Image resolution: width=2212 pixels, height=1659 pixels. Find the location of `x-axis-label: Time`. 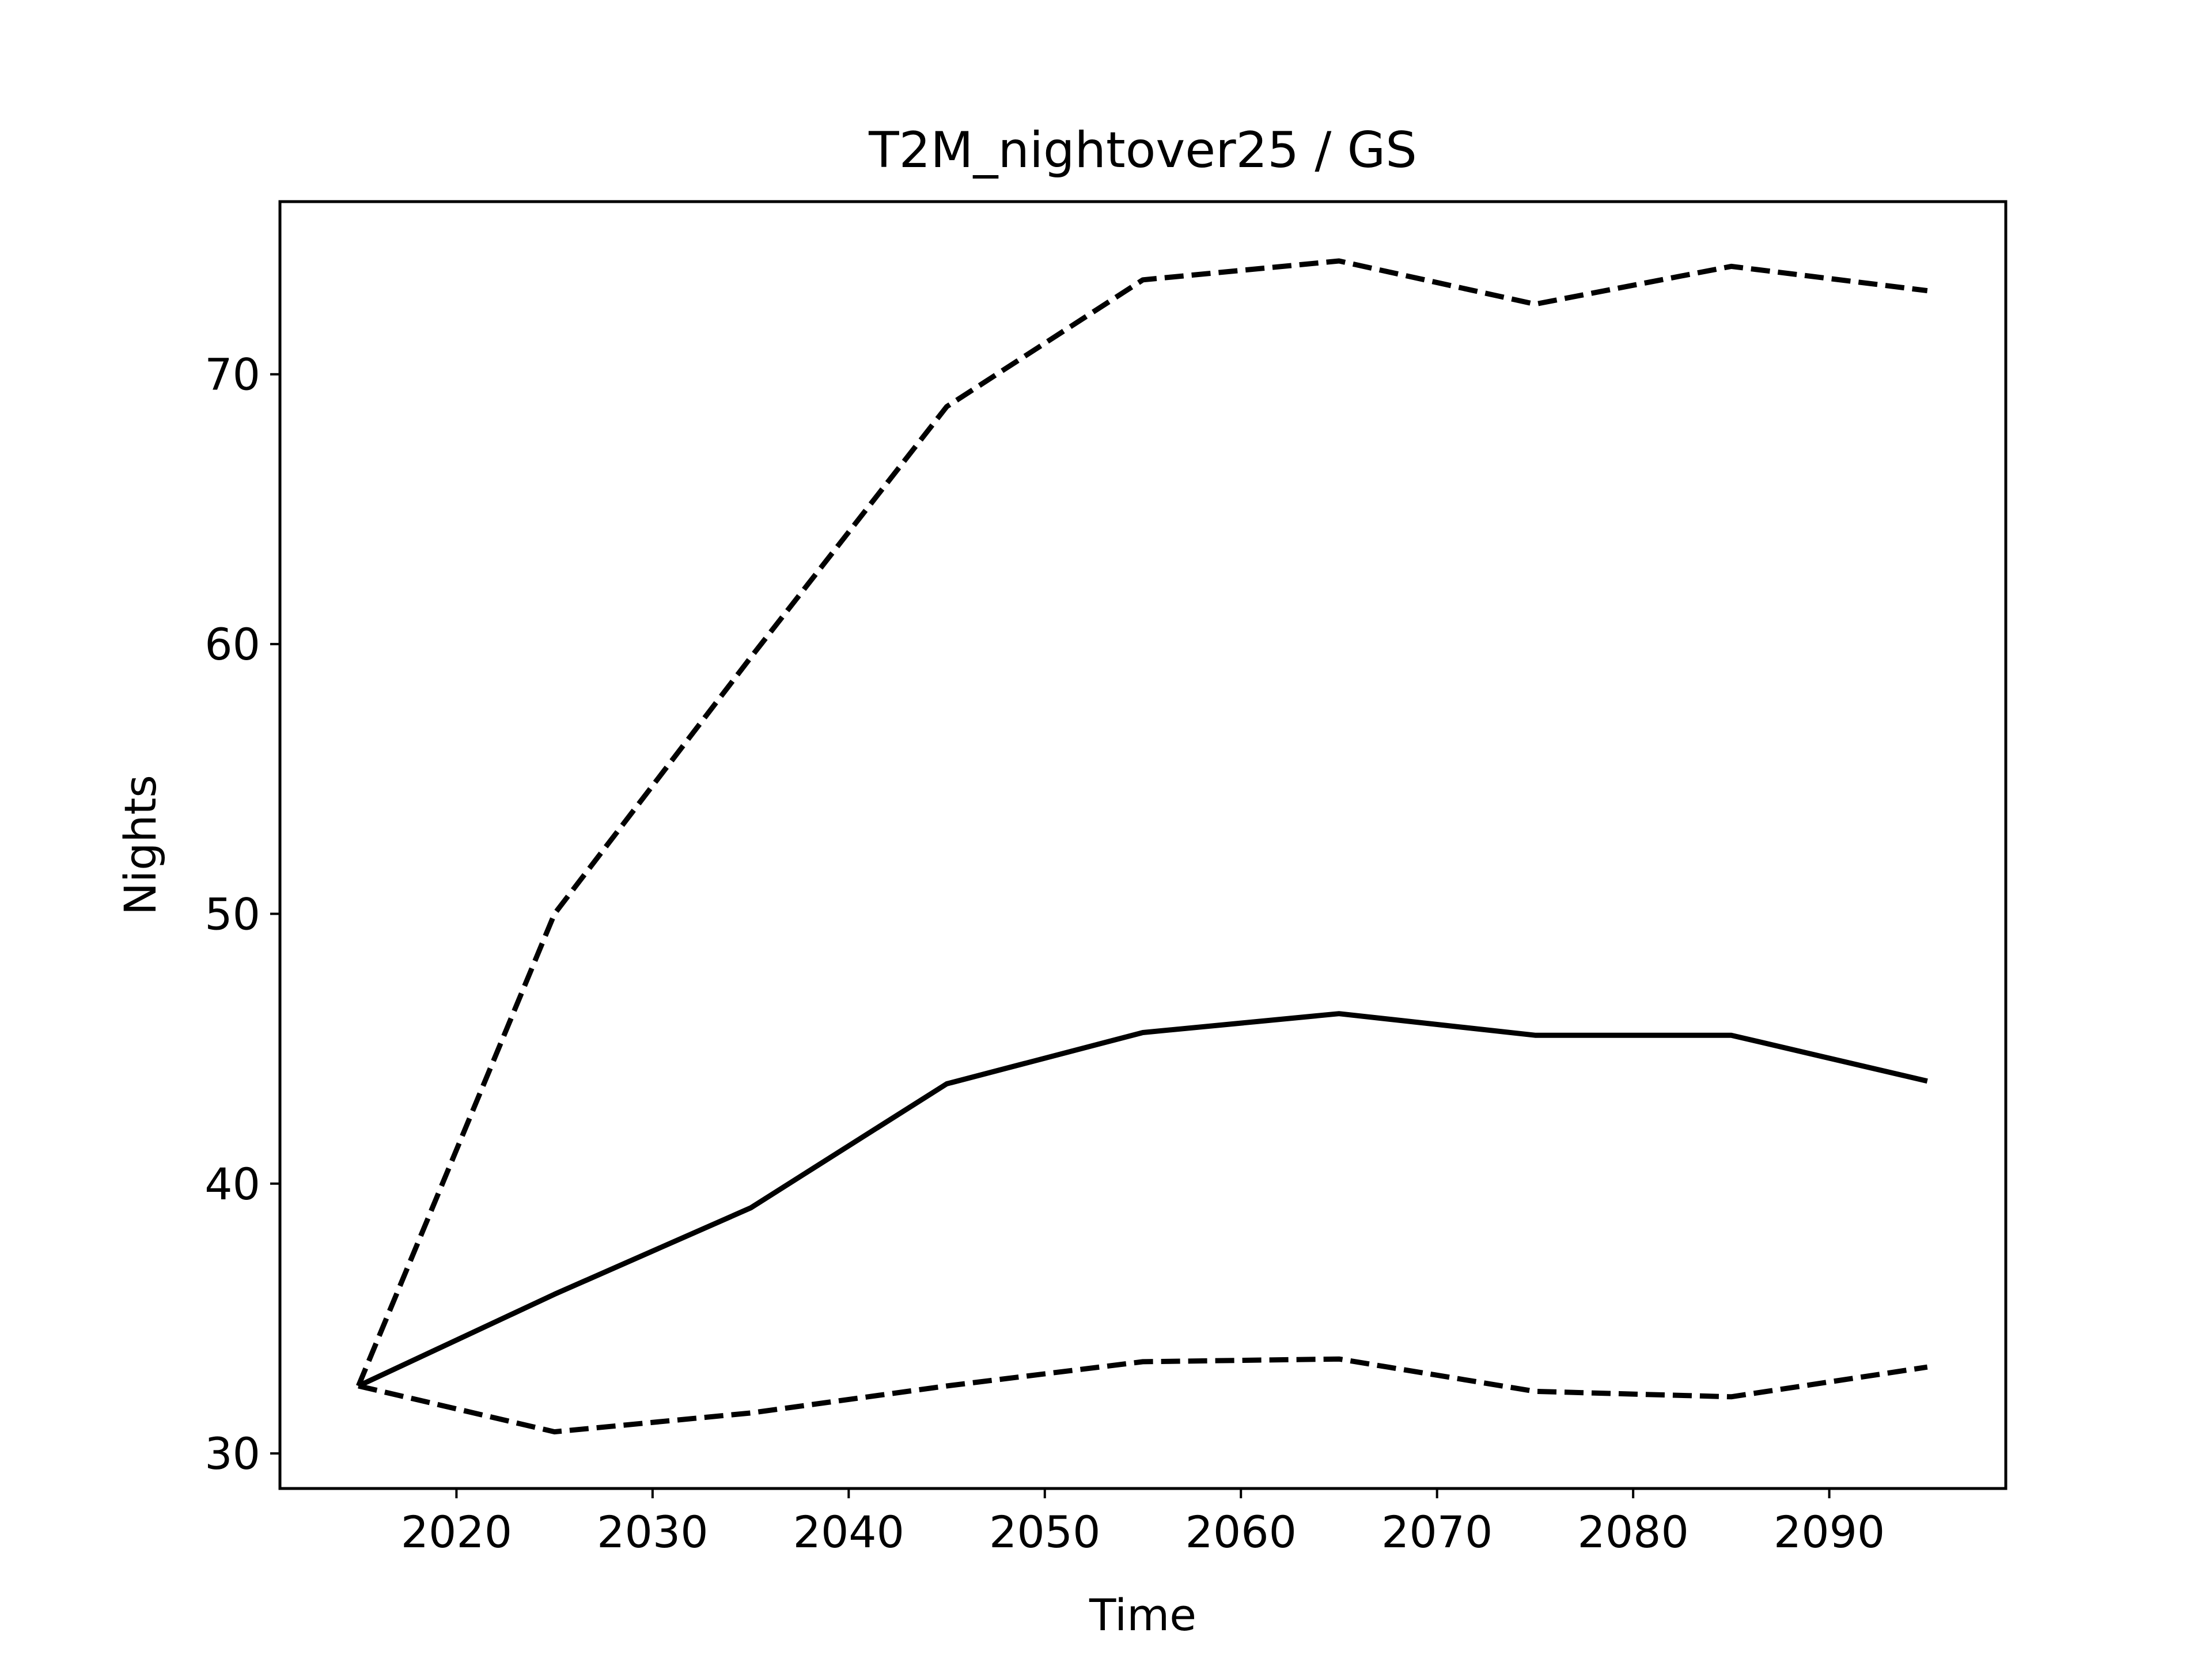

x-axis-label: Time is located at coordinates (1142, 1615).